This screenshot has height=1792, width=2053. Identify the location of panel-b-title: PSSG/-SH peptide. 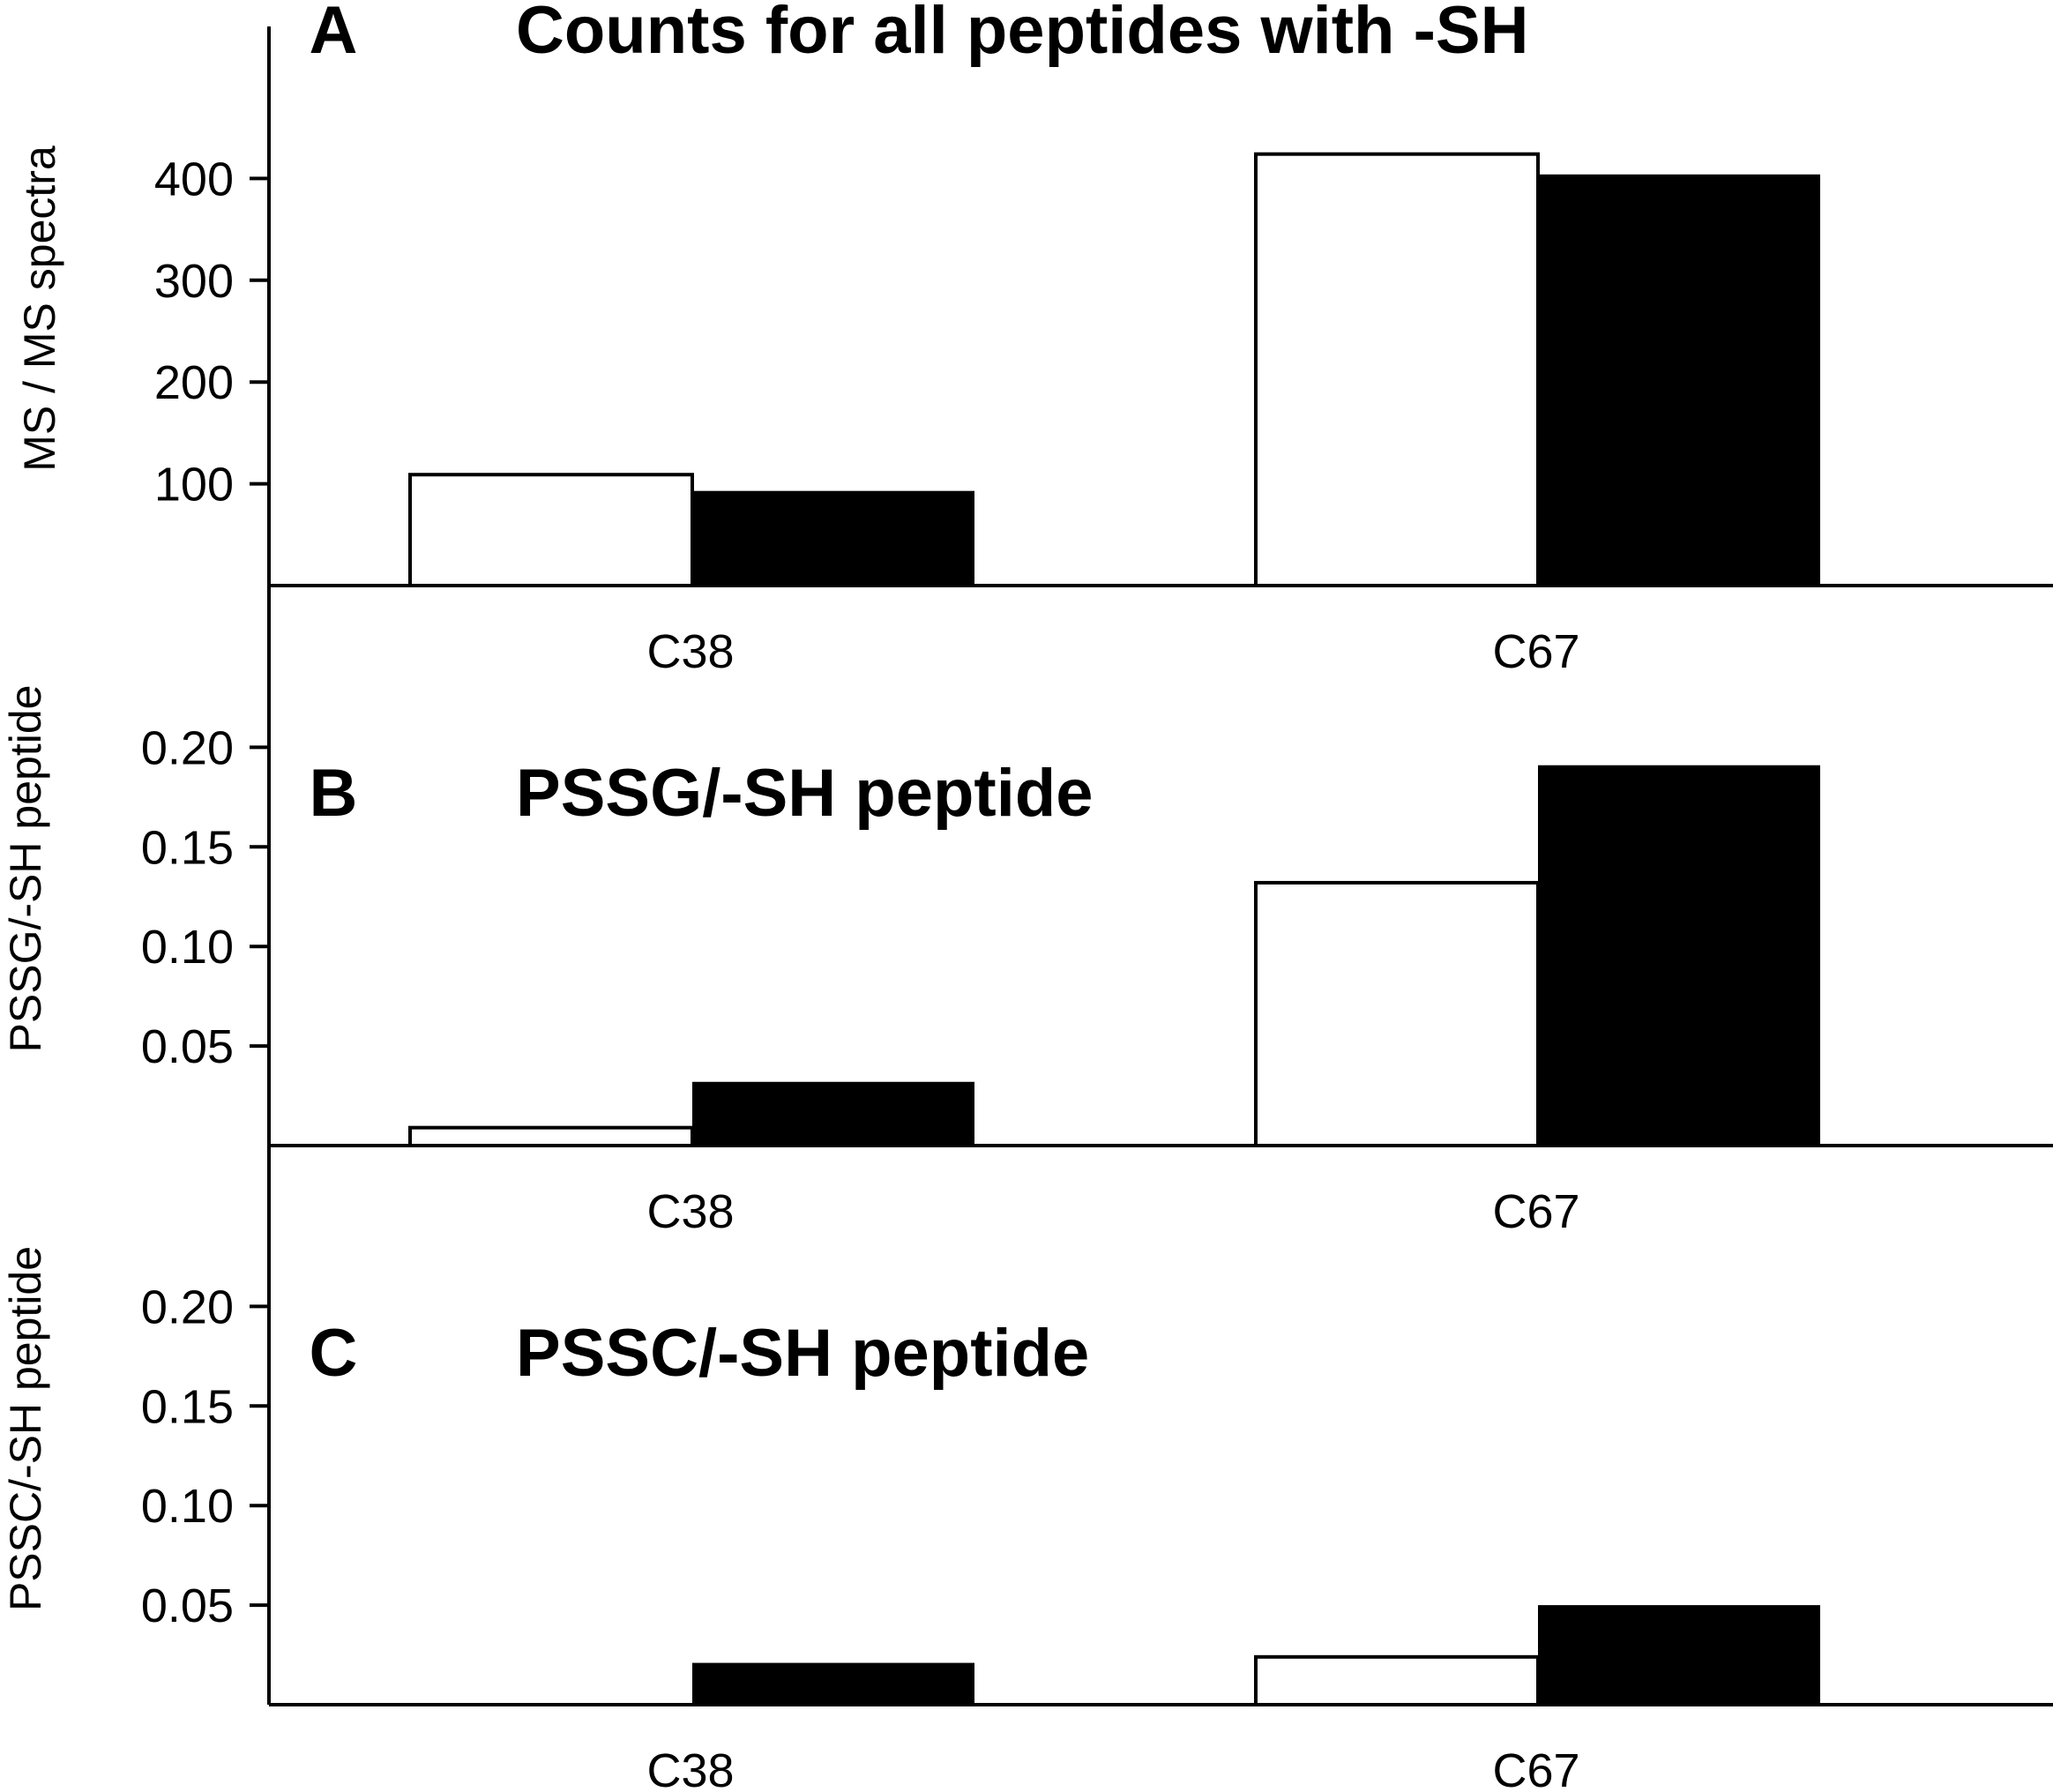
(805, 793).